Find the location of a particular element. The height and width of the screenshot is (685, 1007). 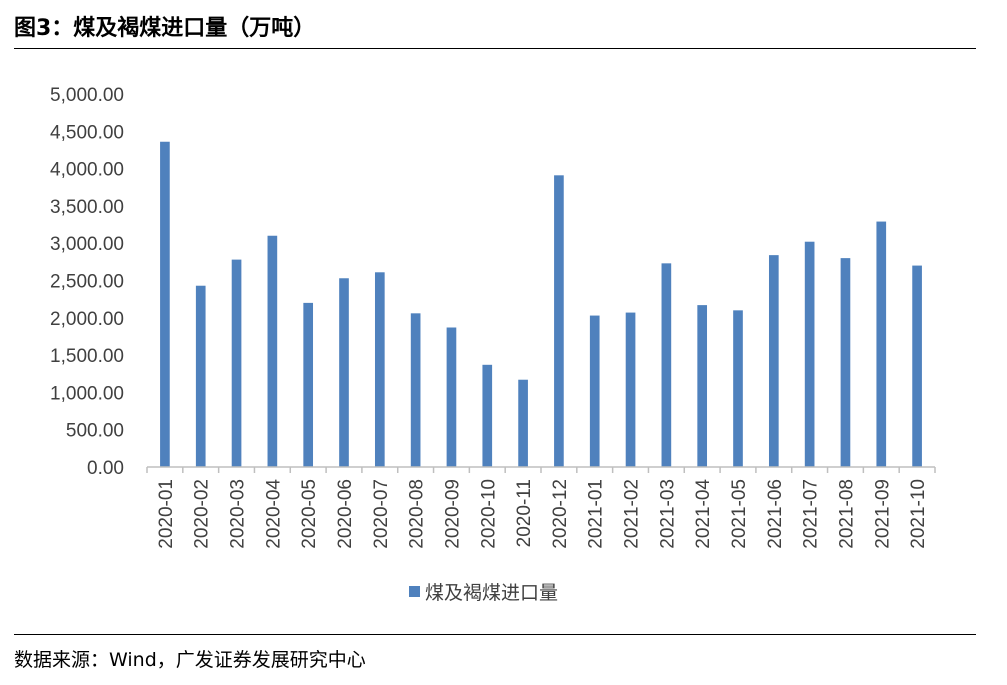

x-tick-label: 2020-08 is located at coordinates (417, 514).